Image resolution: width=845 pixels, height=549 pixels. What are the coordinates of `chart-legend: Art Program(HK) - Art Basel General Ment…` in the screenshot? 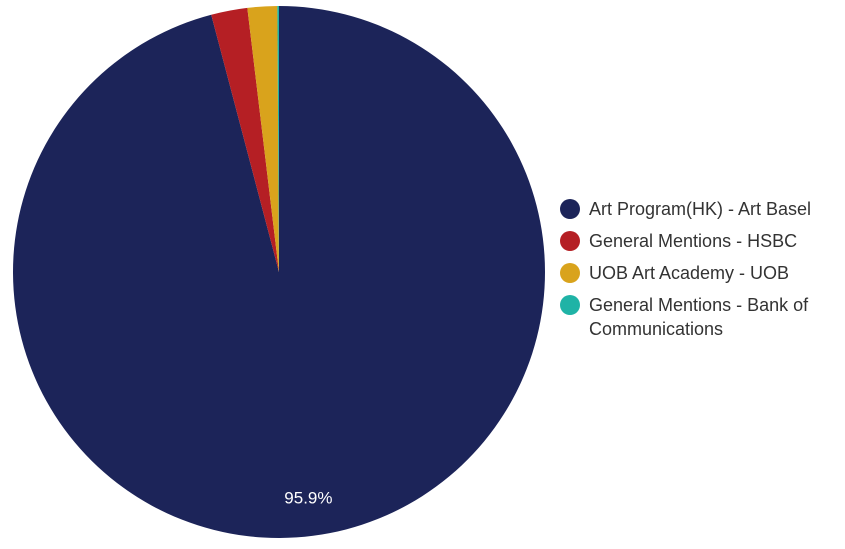 It's located at (700, 273).